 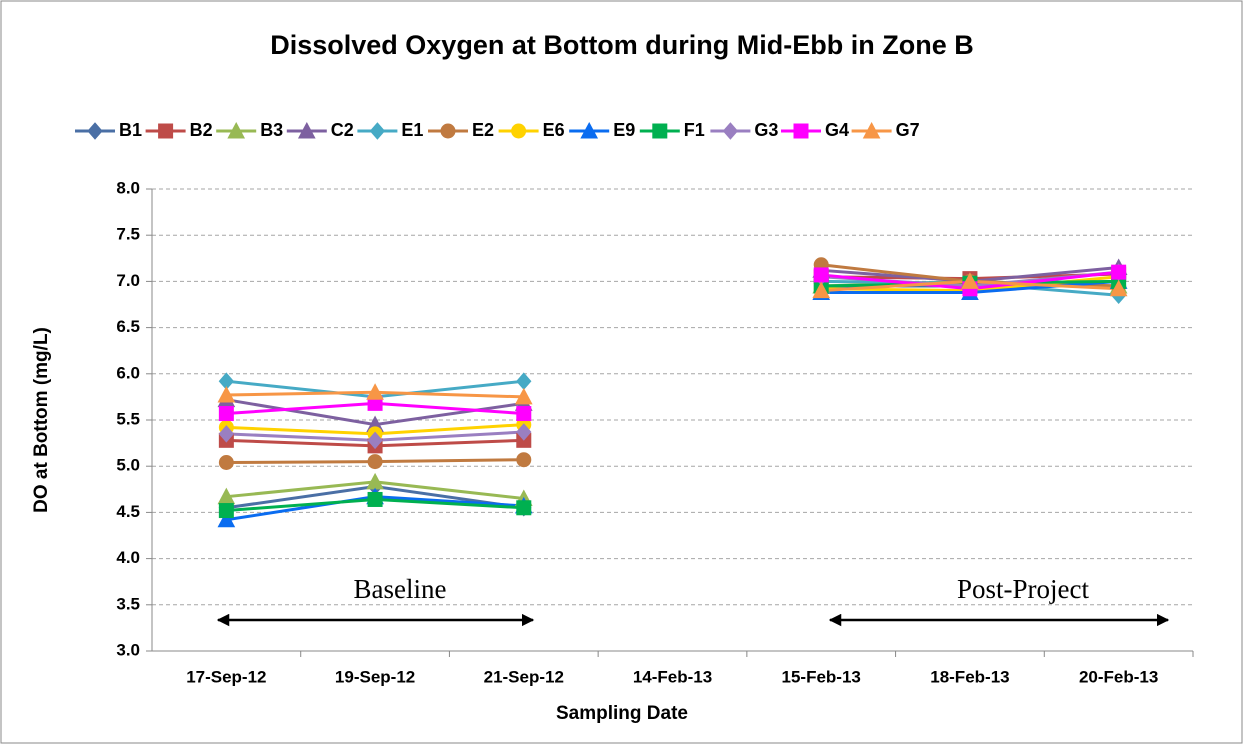 I want to click on y-tick-label: 5.0, so click(x=128, y=465).